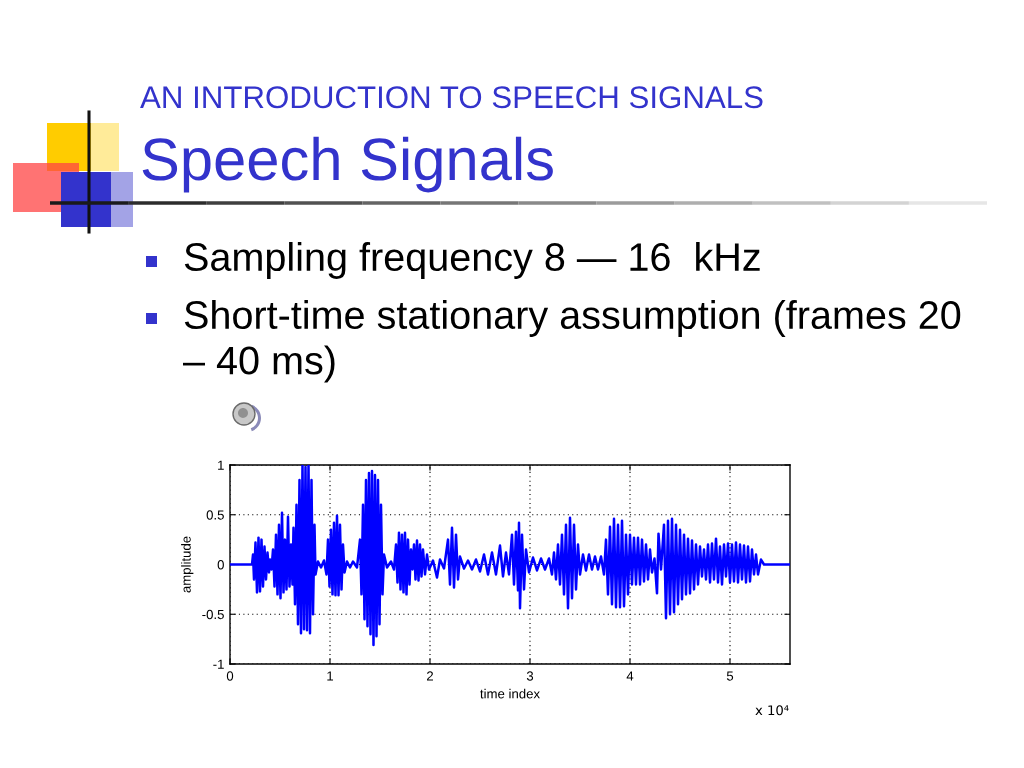 Image resolution: width=1024 pixels, height=768 pixels. Describe the element at coordinates (330, 676) in the screenshot. I see `x-tick-label: 1` at that location.